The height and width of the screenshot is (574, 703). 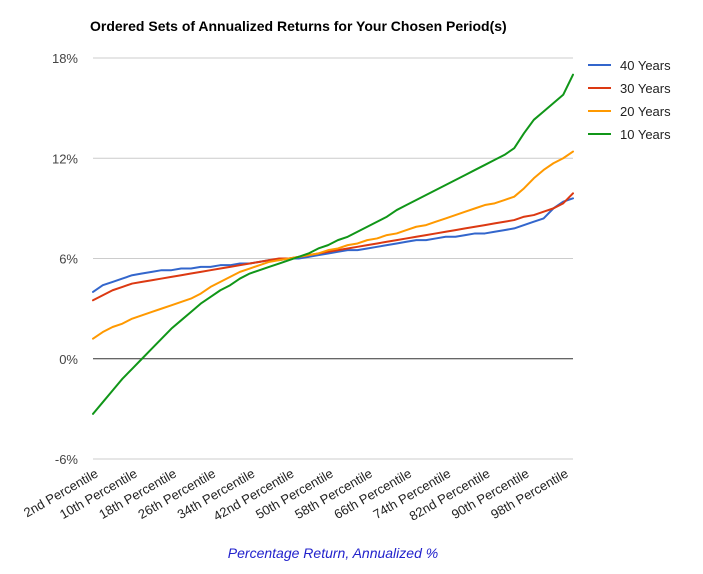 I want to click on y-axis-ticks: -6% 0% 6% 12% 18%, so click(x=65, y=259).